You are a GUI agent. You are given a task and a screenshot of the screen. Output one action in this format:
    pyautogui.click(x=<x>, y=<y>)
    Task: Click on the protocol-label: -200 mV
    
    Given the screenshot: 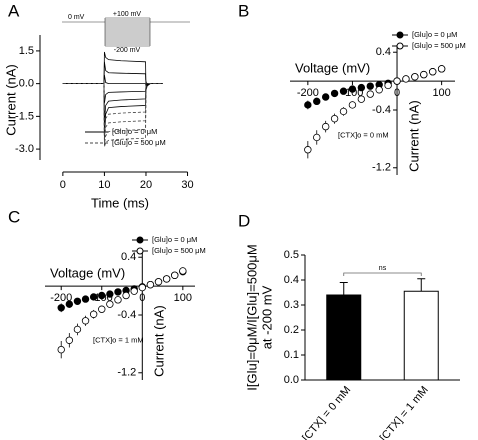 What is the action you would take?
    pyautogui.click(x=127, y=50)
    